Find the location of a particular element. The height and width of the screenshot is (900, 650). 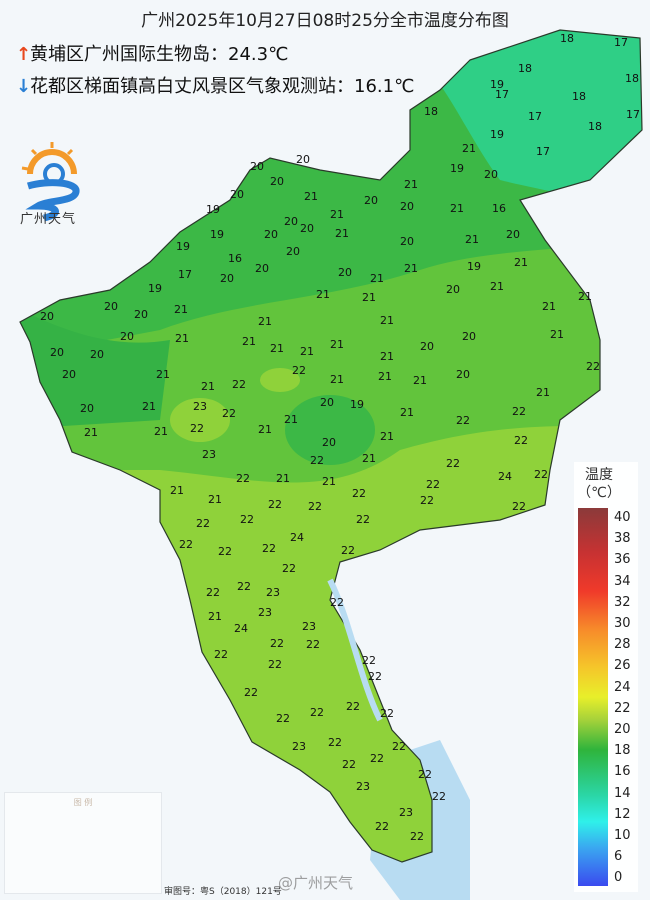

map-title: 广州2025年10月27日08时25分全市温度分布图 is located at coordinates (325, 21).